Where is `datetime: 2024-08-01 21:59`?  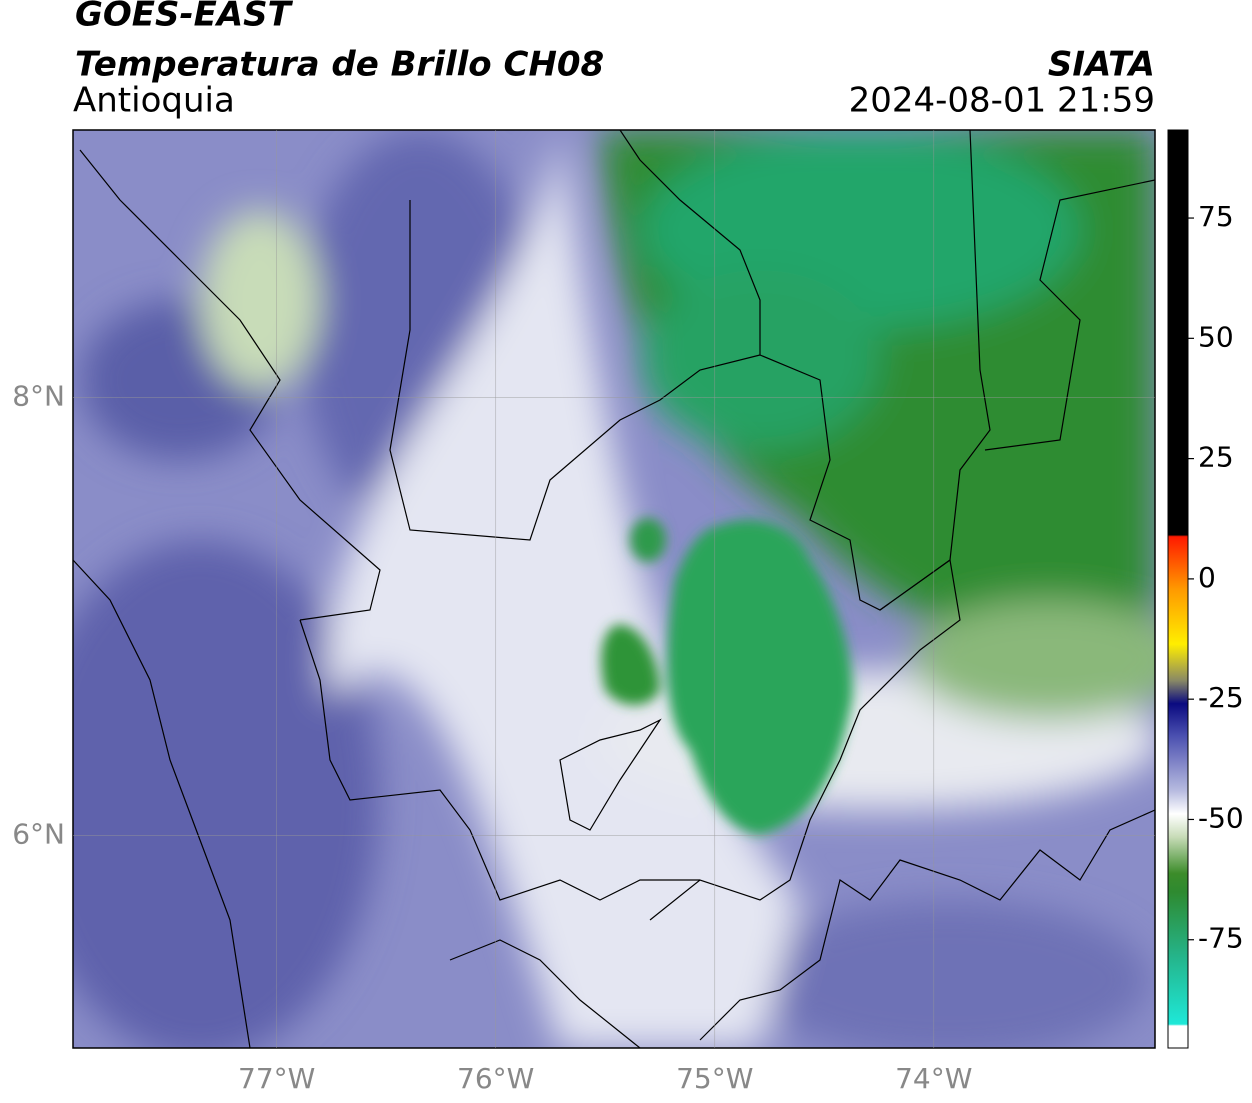 datetime: 2024-08-01 21:59 is located at coordinates (1002, 101).